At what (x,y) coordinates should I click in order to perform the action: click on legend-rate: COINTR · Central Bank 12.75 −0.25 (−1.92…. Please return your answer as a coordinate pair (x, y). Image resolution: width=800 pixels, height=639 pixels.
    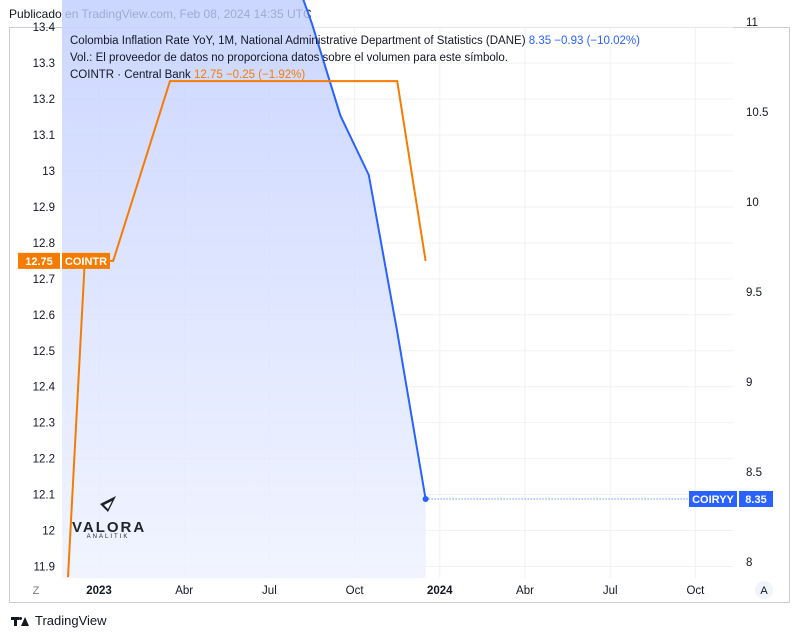
    Looking at the image, I should click on (187, 75).